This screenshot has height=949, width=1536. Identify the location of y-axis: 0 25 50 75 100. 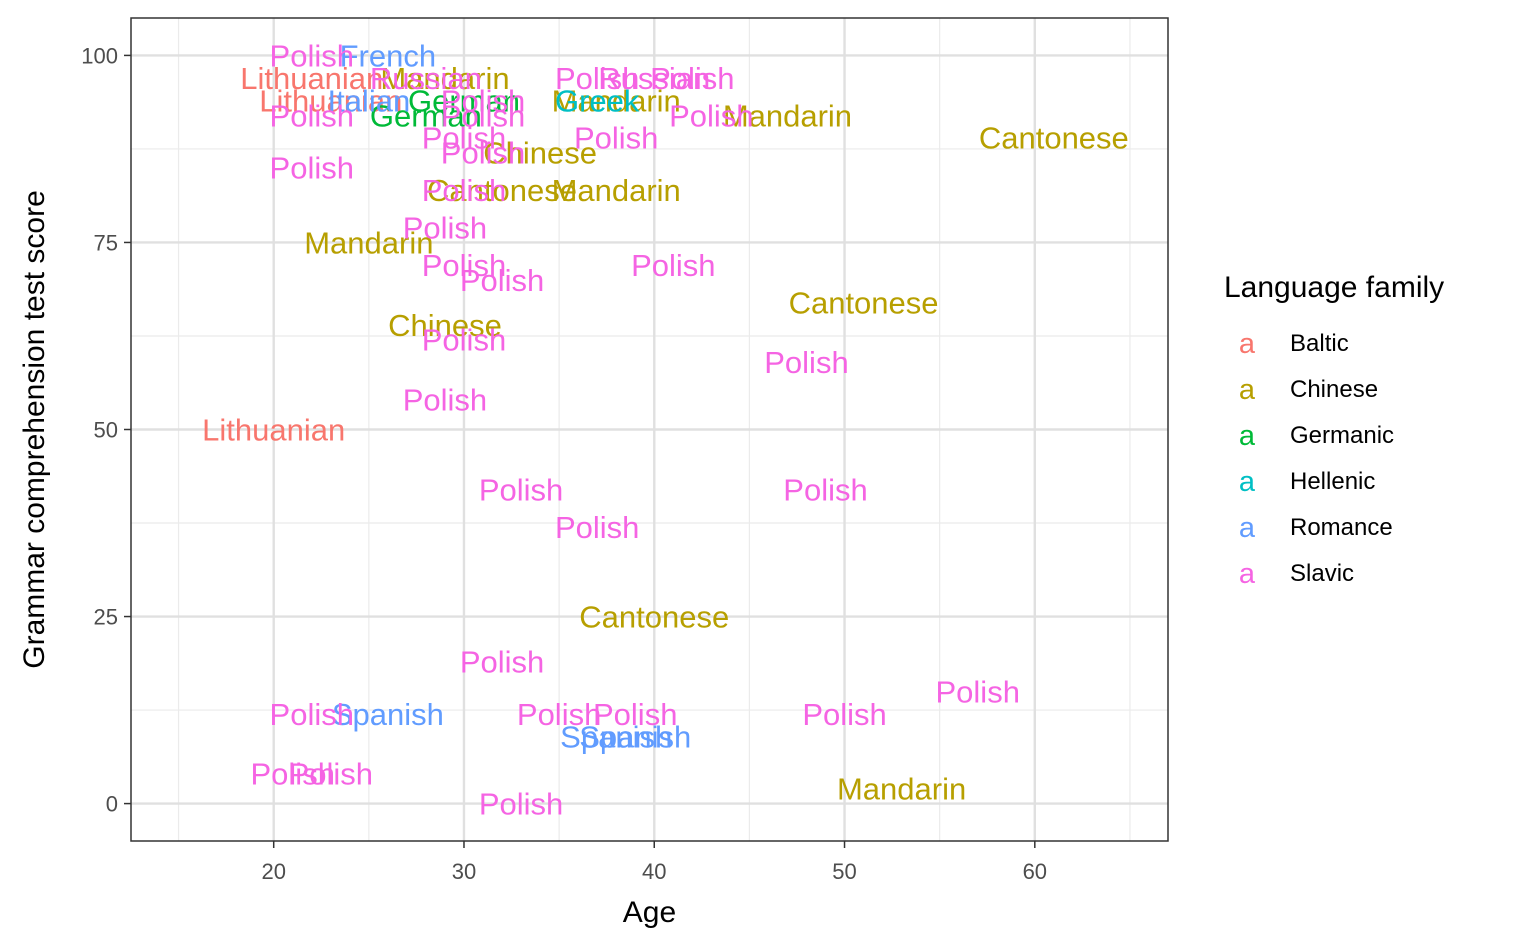
(106, 430).